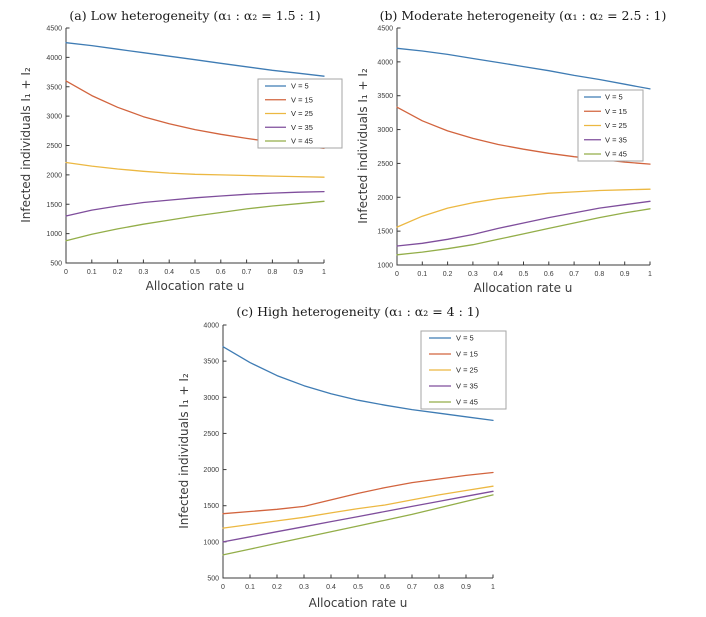 This screenshot has width=706, height=617. What do you see at coordinates (184, 451) in the screenshot?
I see `chart-c-ylabel: Infected individuals I₁ + I₂` at bounding box center [184, 451].